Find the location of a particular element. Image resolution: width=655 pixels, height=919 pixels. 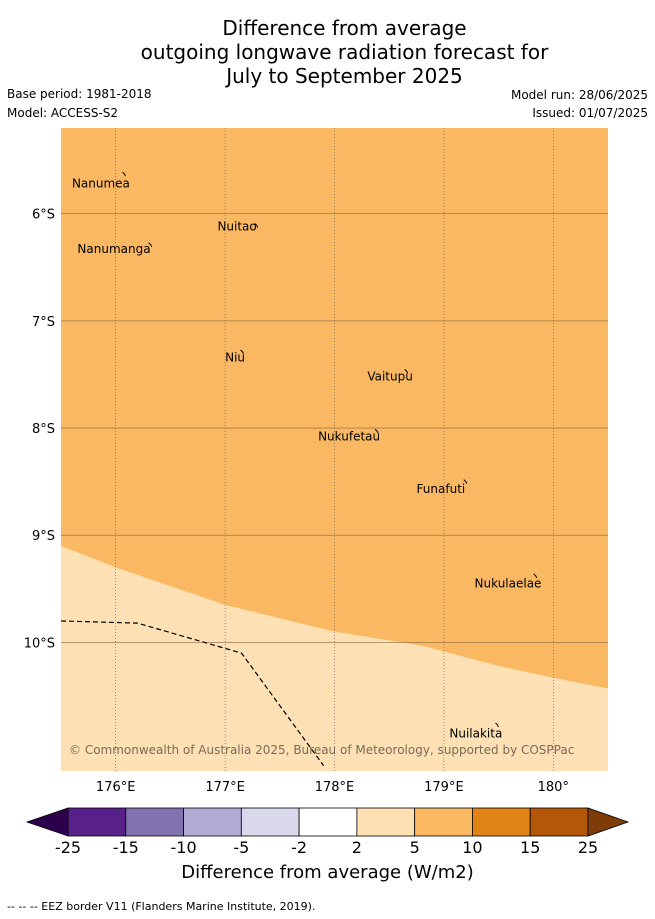

colorbar-tick-label: -10 is located at coordinates (183, 847).